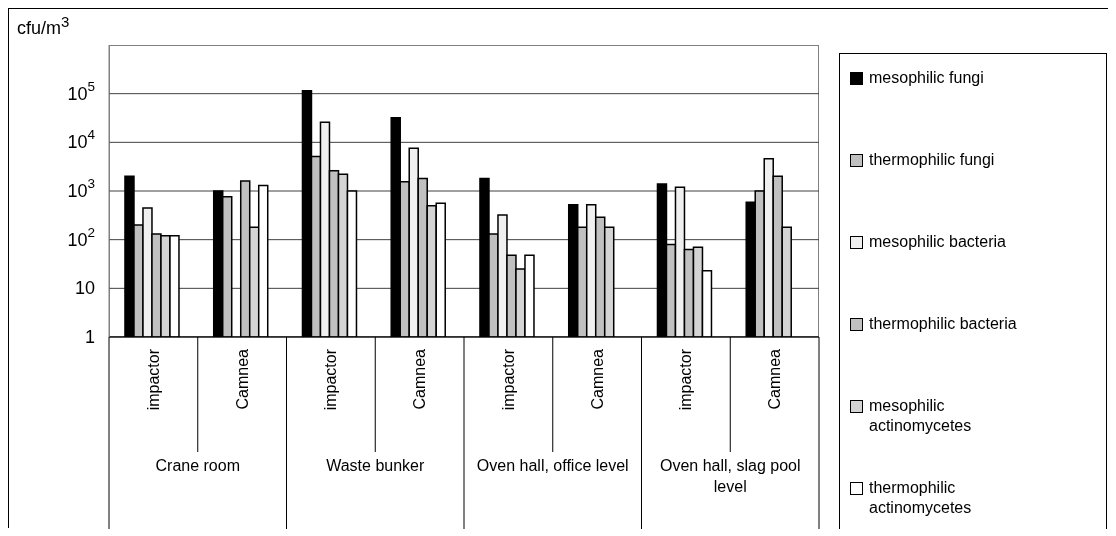 This screenshot has width=1116, height=536. I want to click on legend-label: thermophilic actinomycetes, so click(921, 498).